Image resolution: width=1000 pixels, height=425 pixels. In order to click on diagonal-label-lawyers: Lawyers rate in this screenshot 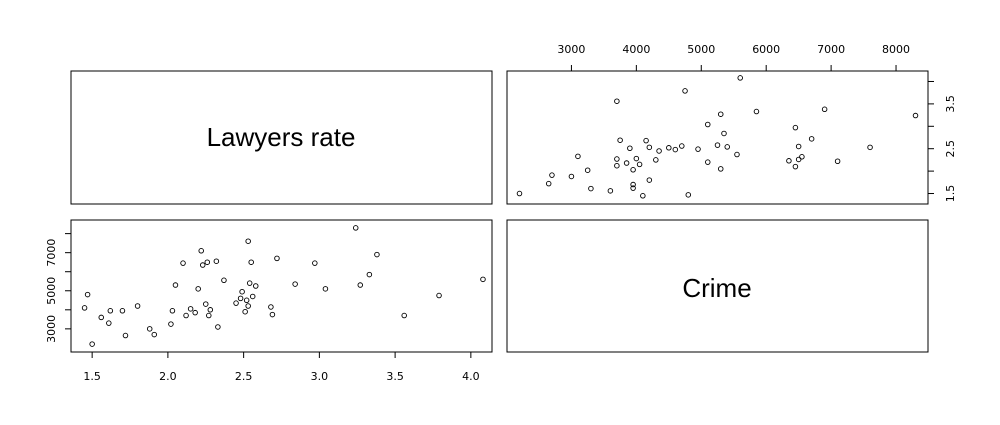, I will do `click(281, 137)`.